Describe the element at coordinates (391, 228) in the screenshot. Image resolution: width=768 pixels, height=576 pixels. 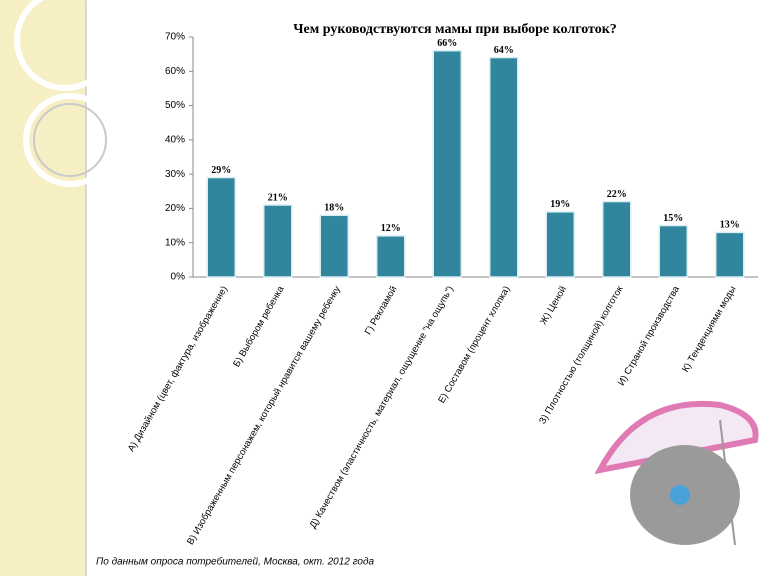
I see `value-label: 12%` at that location.